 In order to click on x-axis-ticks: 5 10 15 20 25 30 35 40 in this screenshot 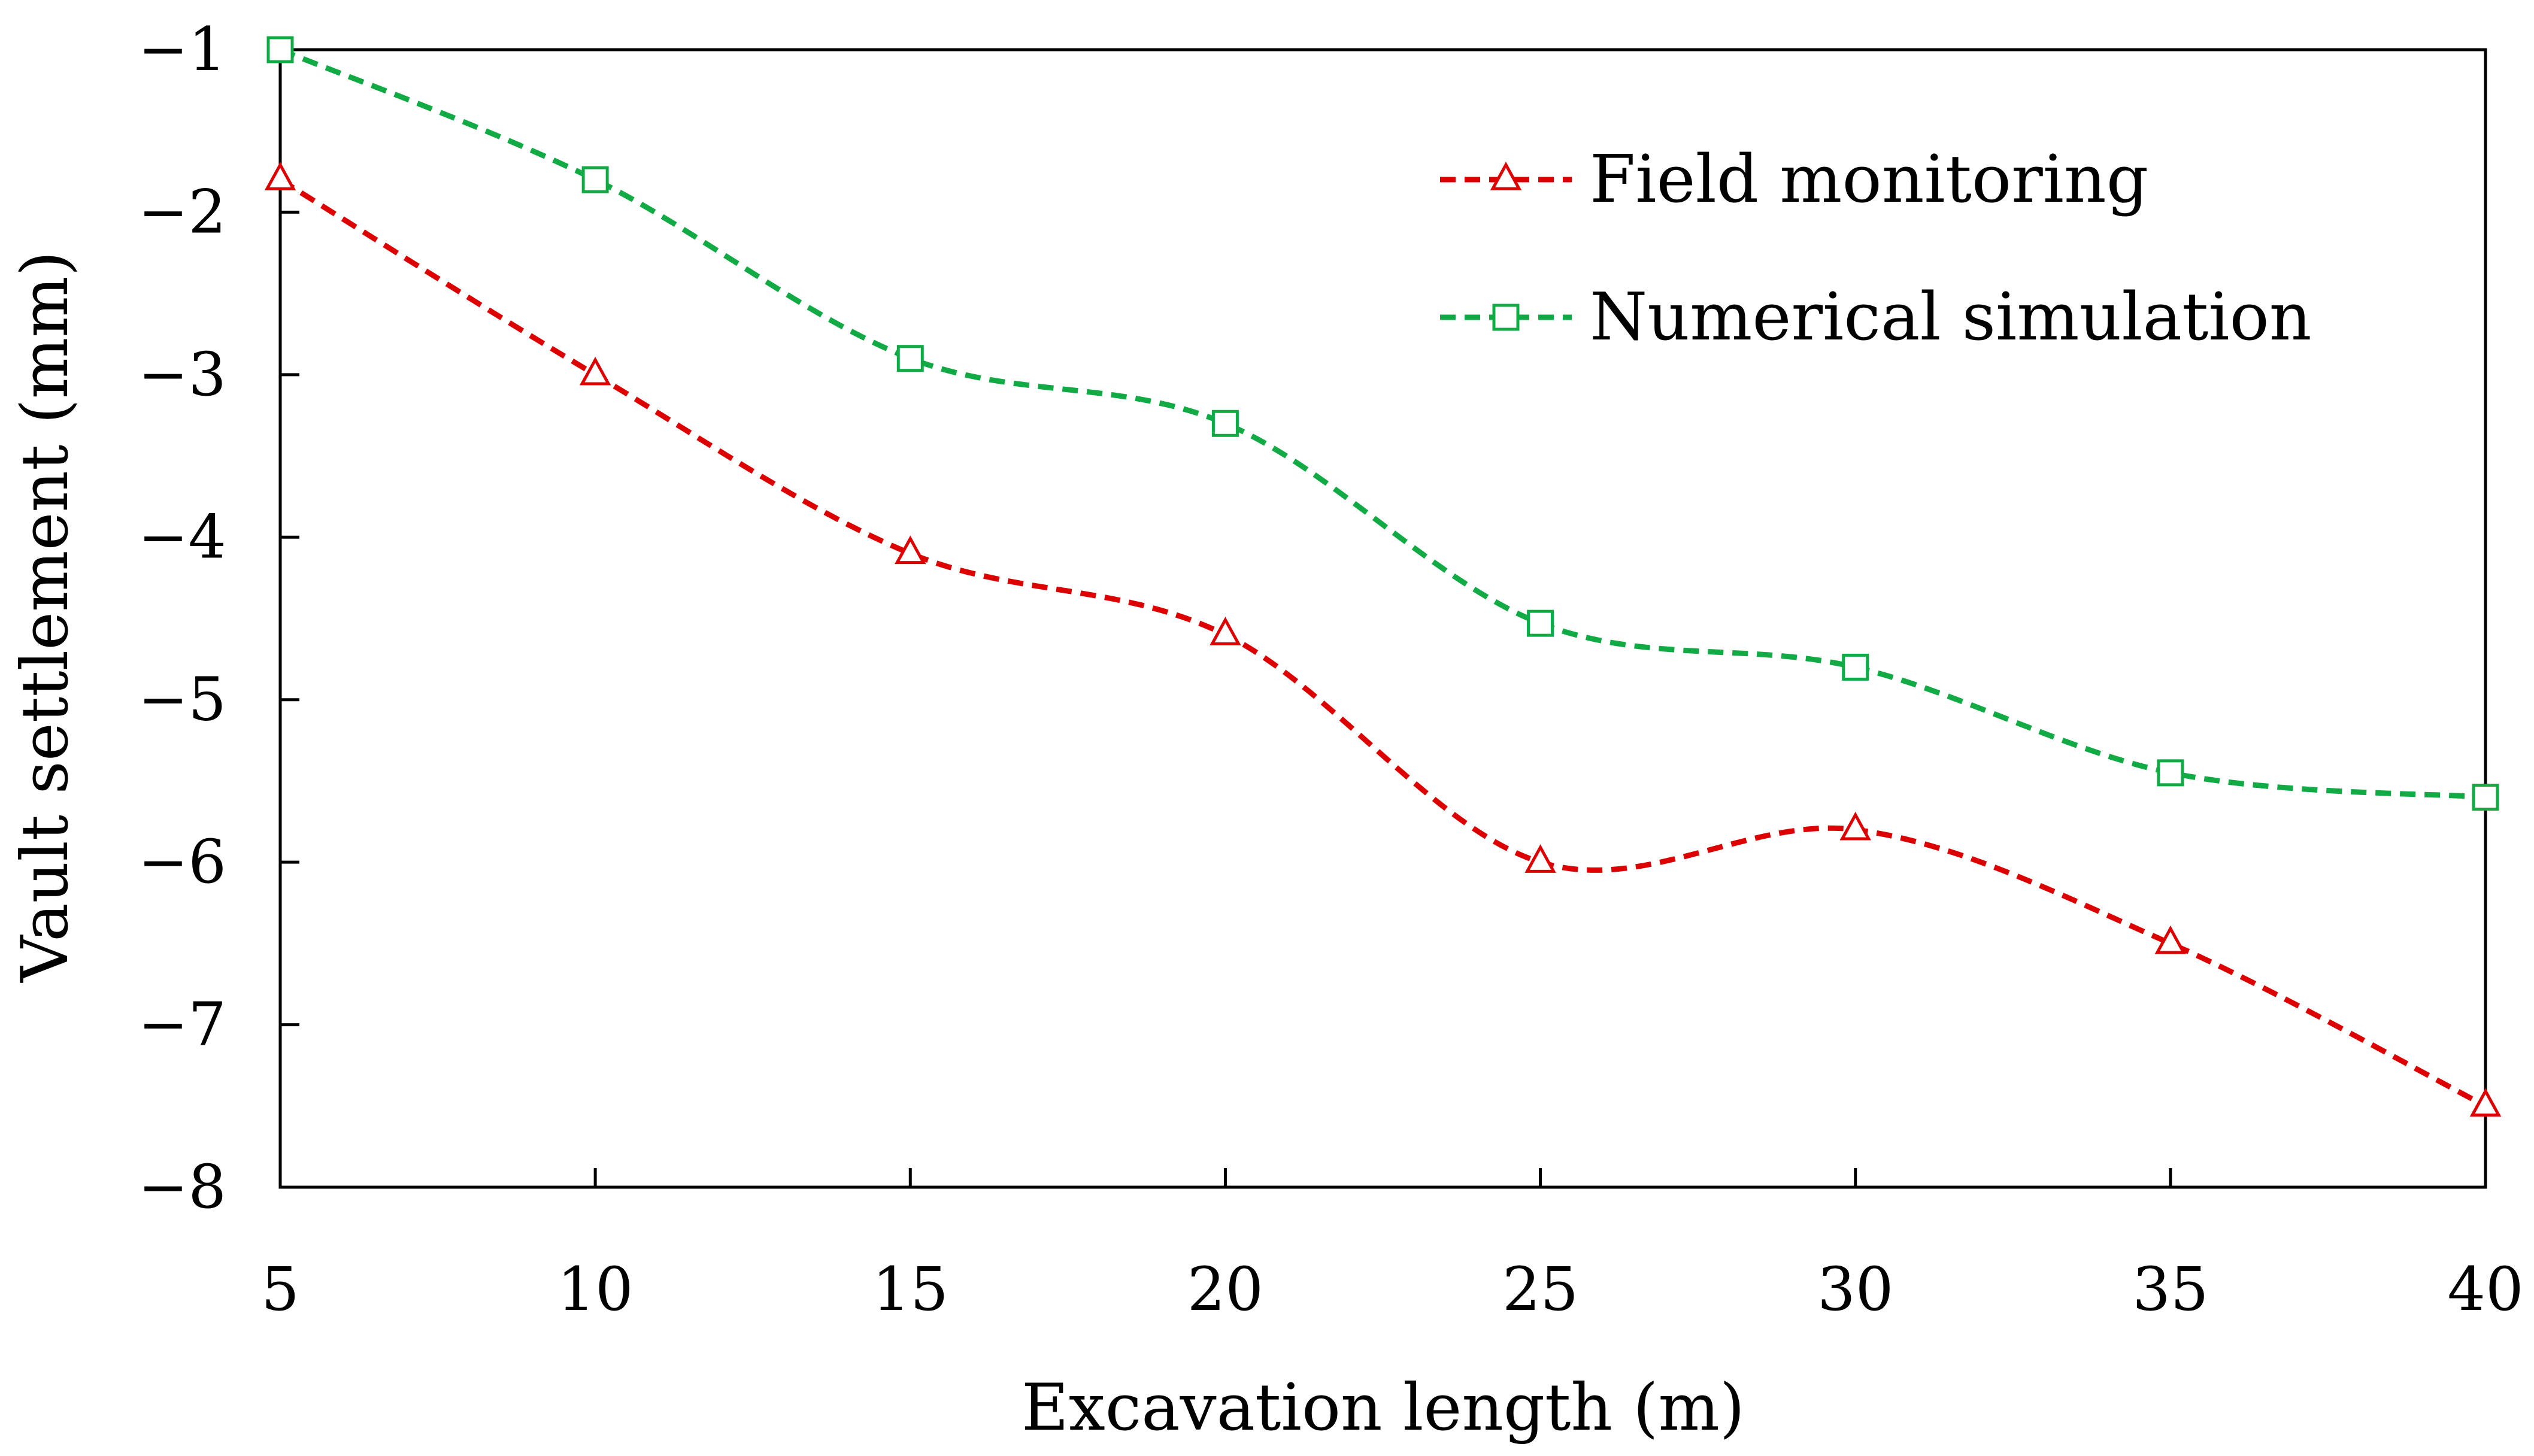, I will do `click(1392, 1246)`.